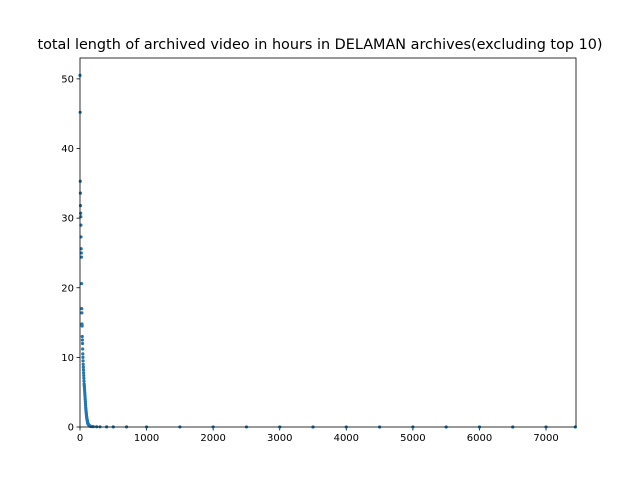 The height and width of the screenshot is (480, 640). I want to click on y-tick-label: 50, so click(67, 79).